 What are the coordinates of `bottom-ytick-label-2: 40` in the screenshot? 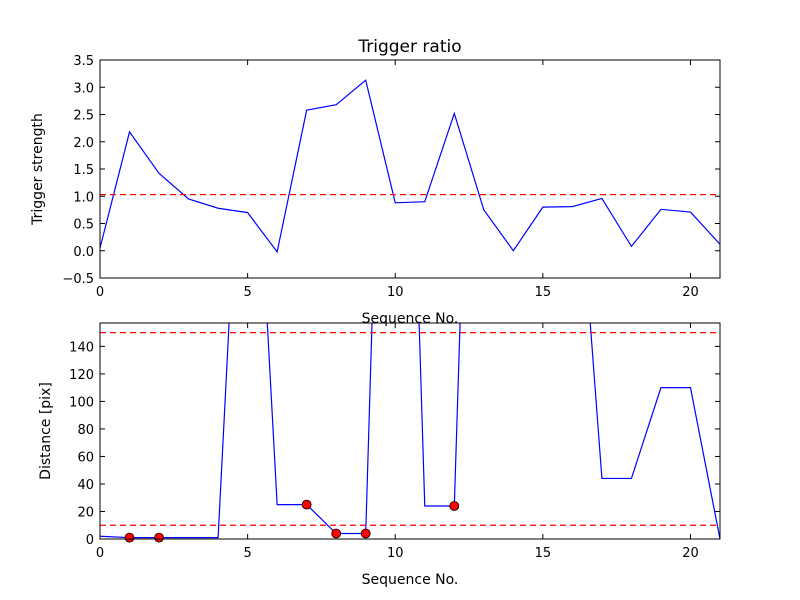 It's located at (85, 485).